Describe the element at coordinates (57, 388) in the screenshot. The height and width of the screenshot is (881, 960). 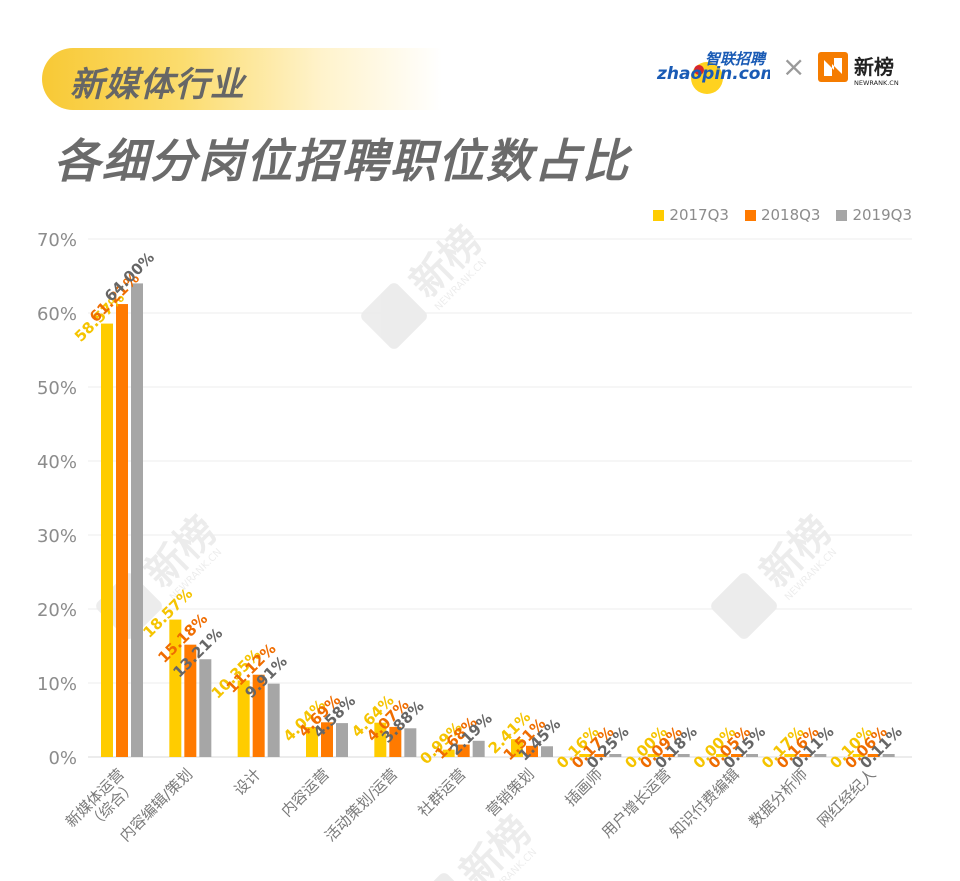
I see `y-tick-label: 50%` at that location.